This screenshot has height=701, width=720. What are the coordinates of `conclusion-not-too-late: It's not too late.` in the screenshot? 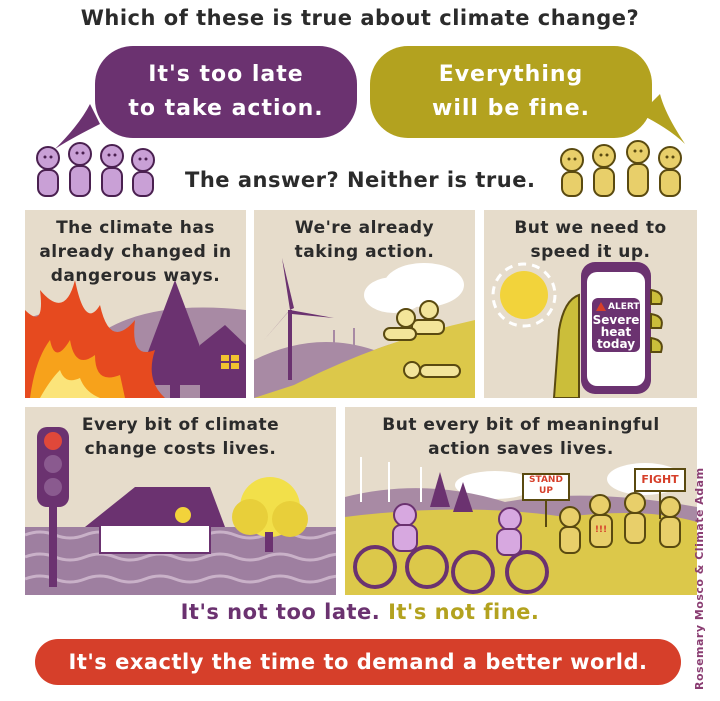 It's located at (280, 612).